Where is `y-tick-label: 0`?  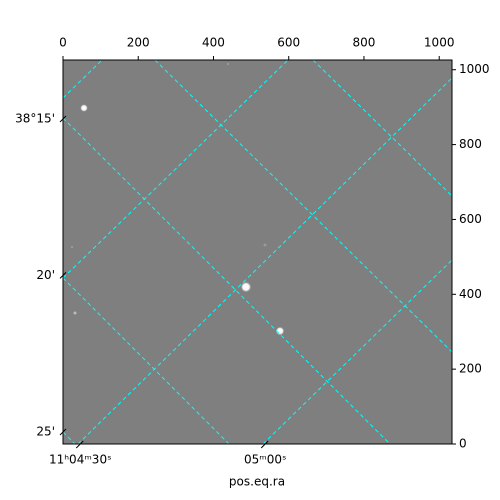
y-tick-label: 0 is located at coordinates (463, 444).